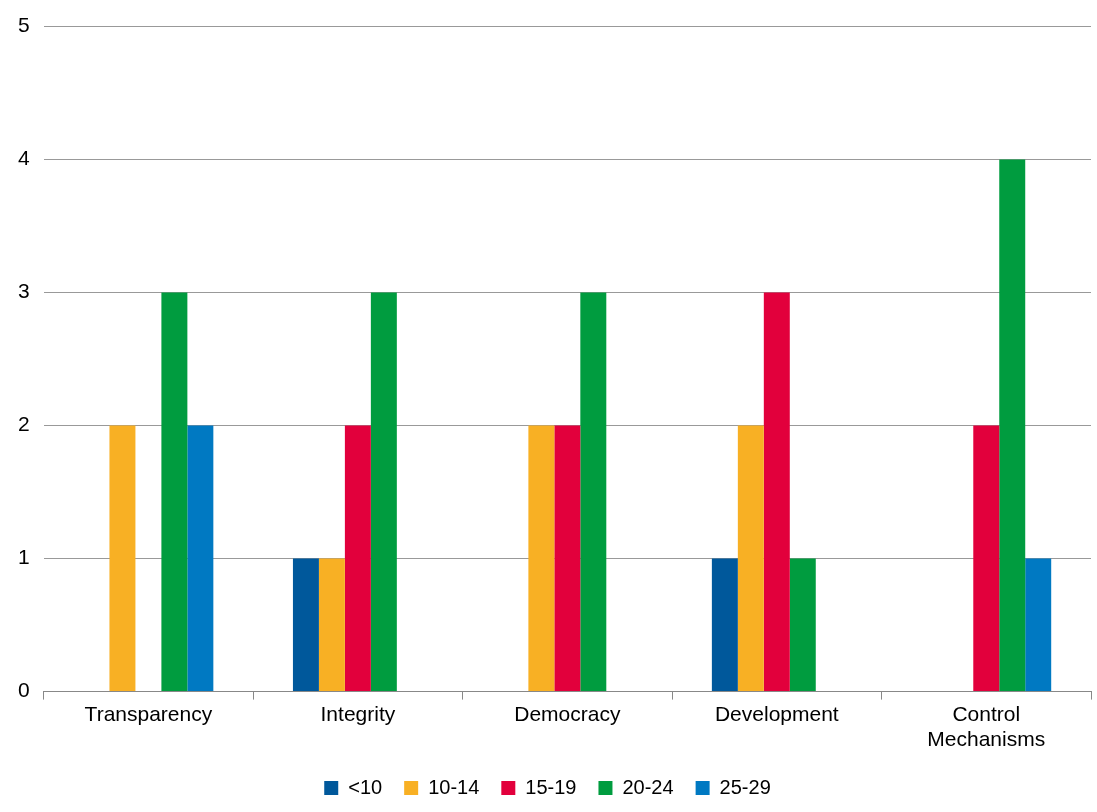 The height and width of the screenshot is (812, 1097). Describe the element at coordinates (567, 713) in the screenshot. I see `x-tick-label: Democracy` at that location.